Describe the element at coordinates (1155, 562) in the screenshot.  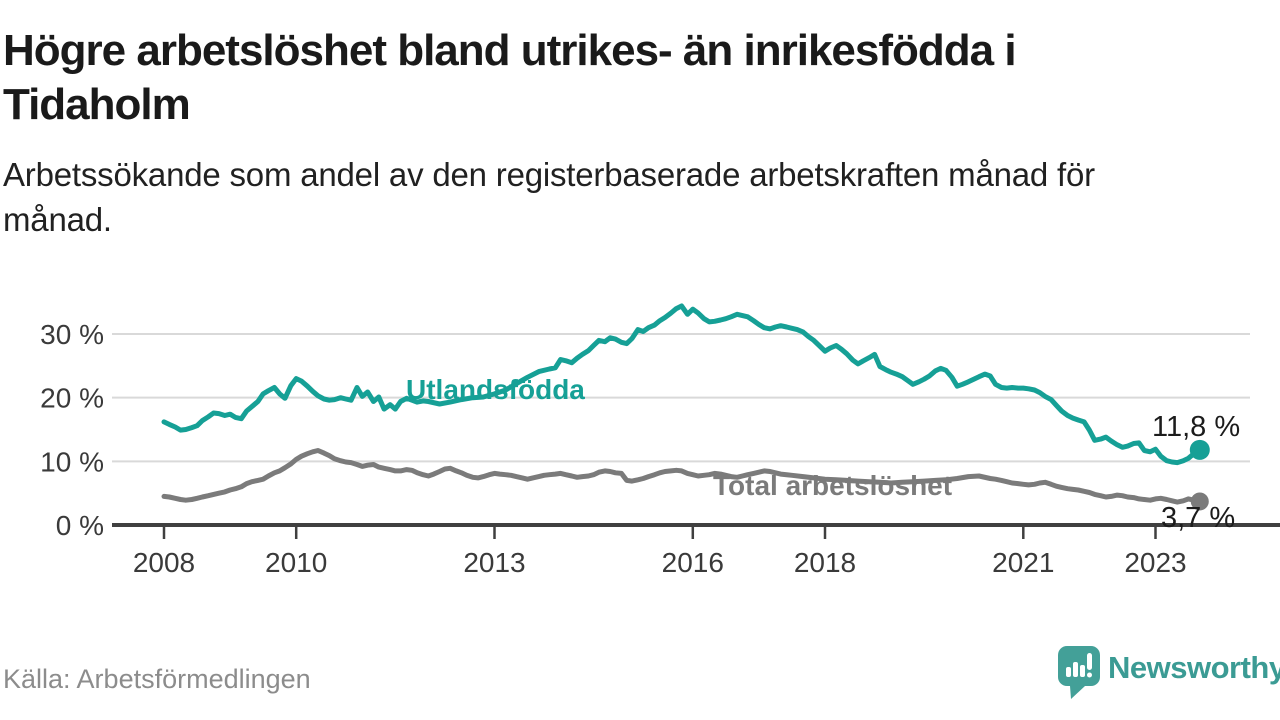
I see `x-axis-tick-label: 2023` at that location.